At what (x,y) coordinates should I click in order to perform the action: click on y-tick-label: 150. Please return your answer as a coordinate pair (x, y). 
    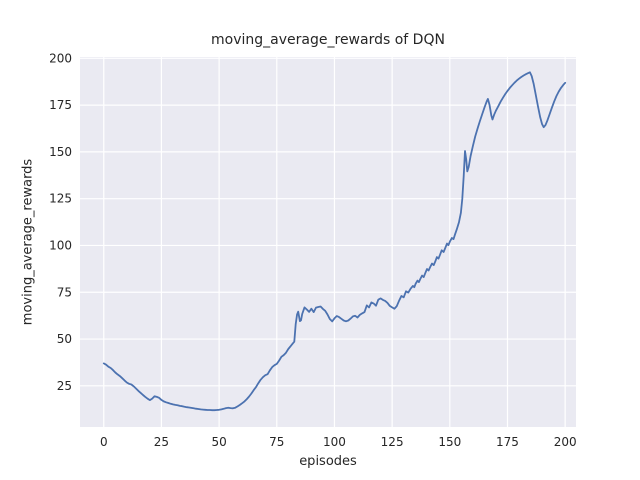
    Looking at the image, I should click on (60, 152).